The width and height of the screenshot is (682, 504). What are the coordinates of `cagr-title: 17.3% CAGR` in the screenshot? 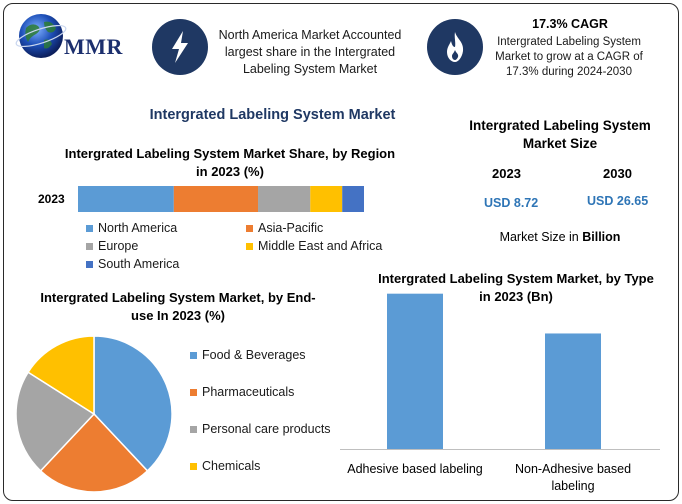 It's located at (570, 24).